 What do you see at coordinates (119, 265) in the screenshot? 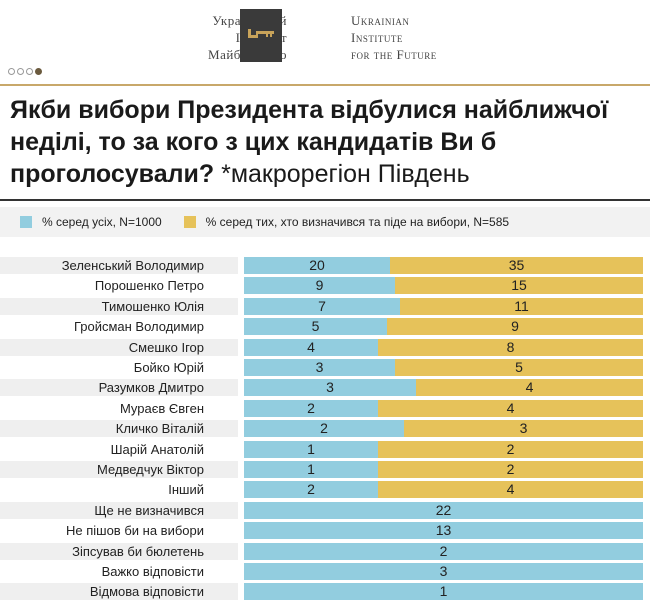
I see `category-label: Зеленський Володимир` at bounding box center [119, 265].